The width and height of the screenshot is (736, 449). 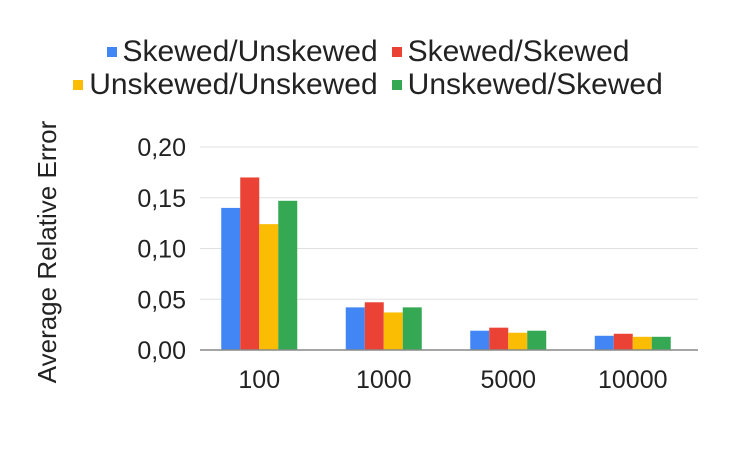 I want to click on legend-row-2: Unskewed/Unskewed Unskewed/Skewed, so click(x=368, y=85).